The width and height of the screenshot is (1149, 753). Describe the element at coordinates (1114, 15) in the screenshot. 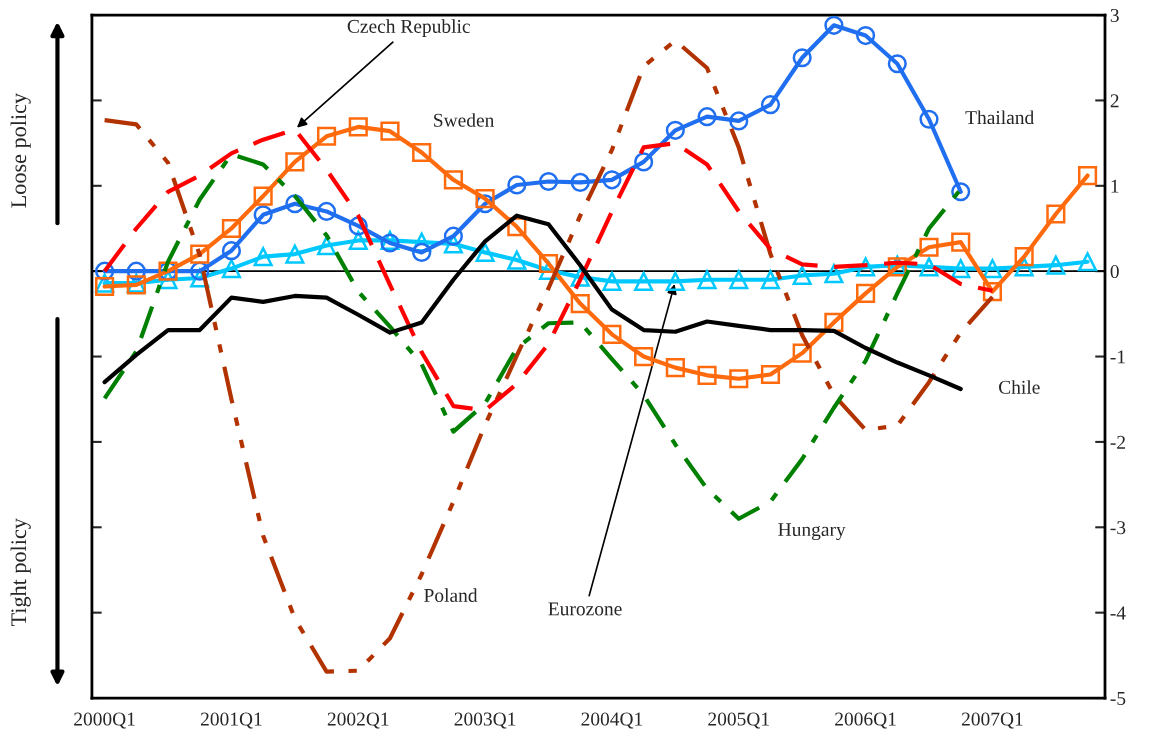

I see `y-tick-label: 3` at that location.